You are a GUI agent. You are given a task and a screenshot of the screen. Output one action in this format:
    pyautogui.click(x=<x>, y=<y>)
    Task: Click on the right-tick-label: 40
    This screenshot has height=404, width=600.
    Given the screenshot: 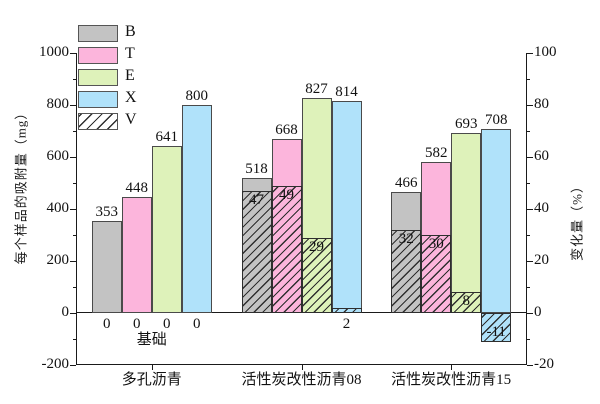 What is the action you would take?
    pyautogui.click(x=541, y=208)
    